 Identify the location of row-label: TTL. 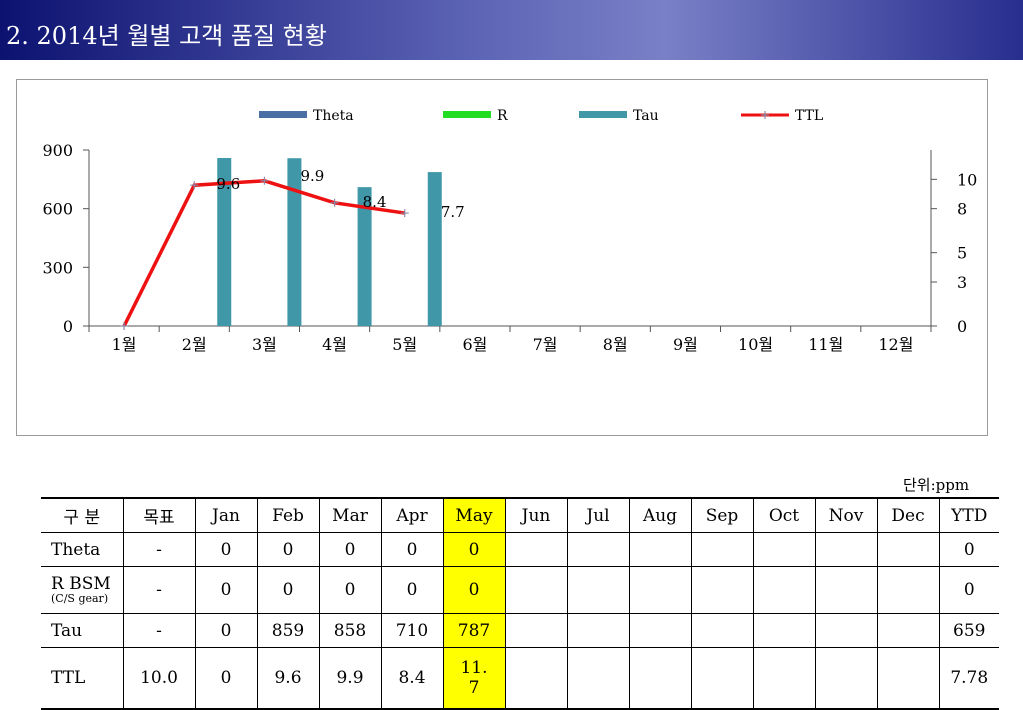
(68, 678).